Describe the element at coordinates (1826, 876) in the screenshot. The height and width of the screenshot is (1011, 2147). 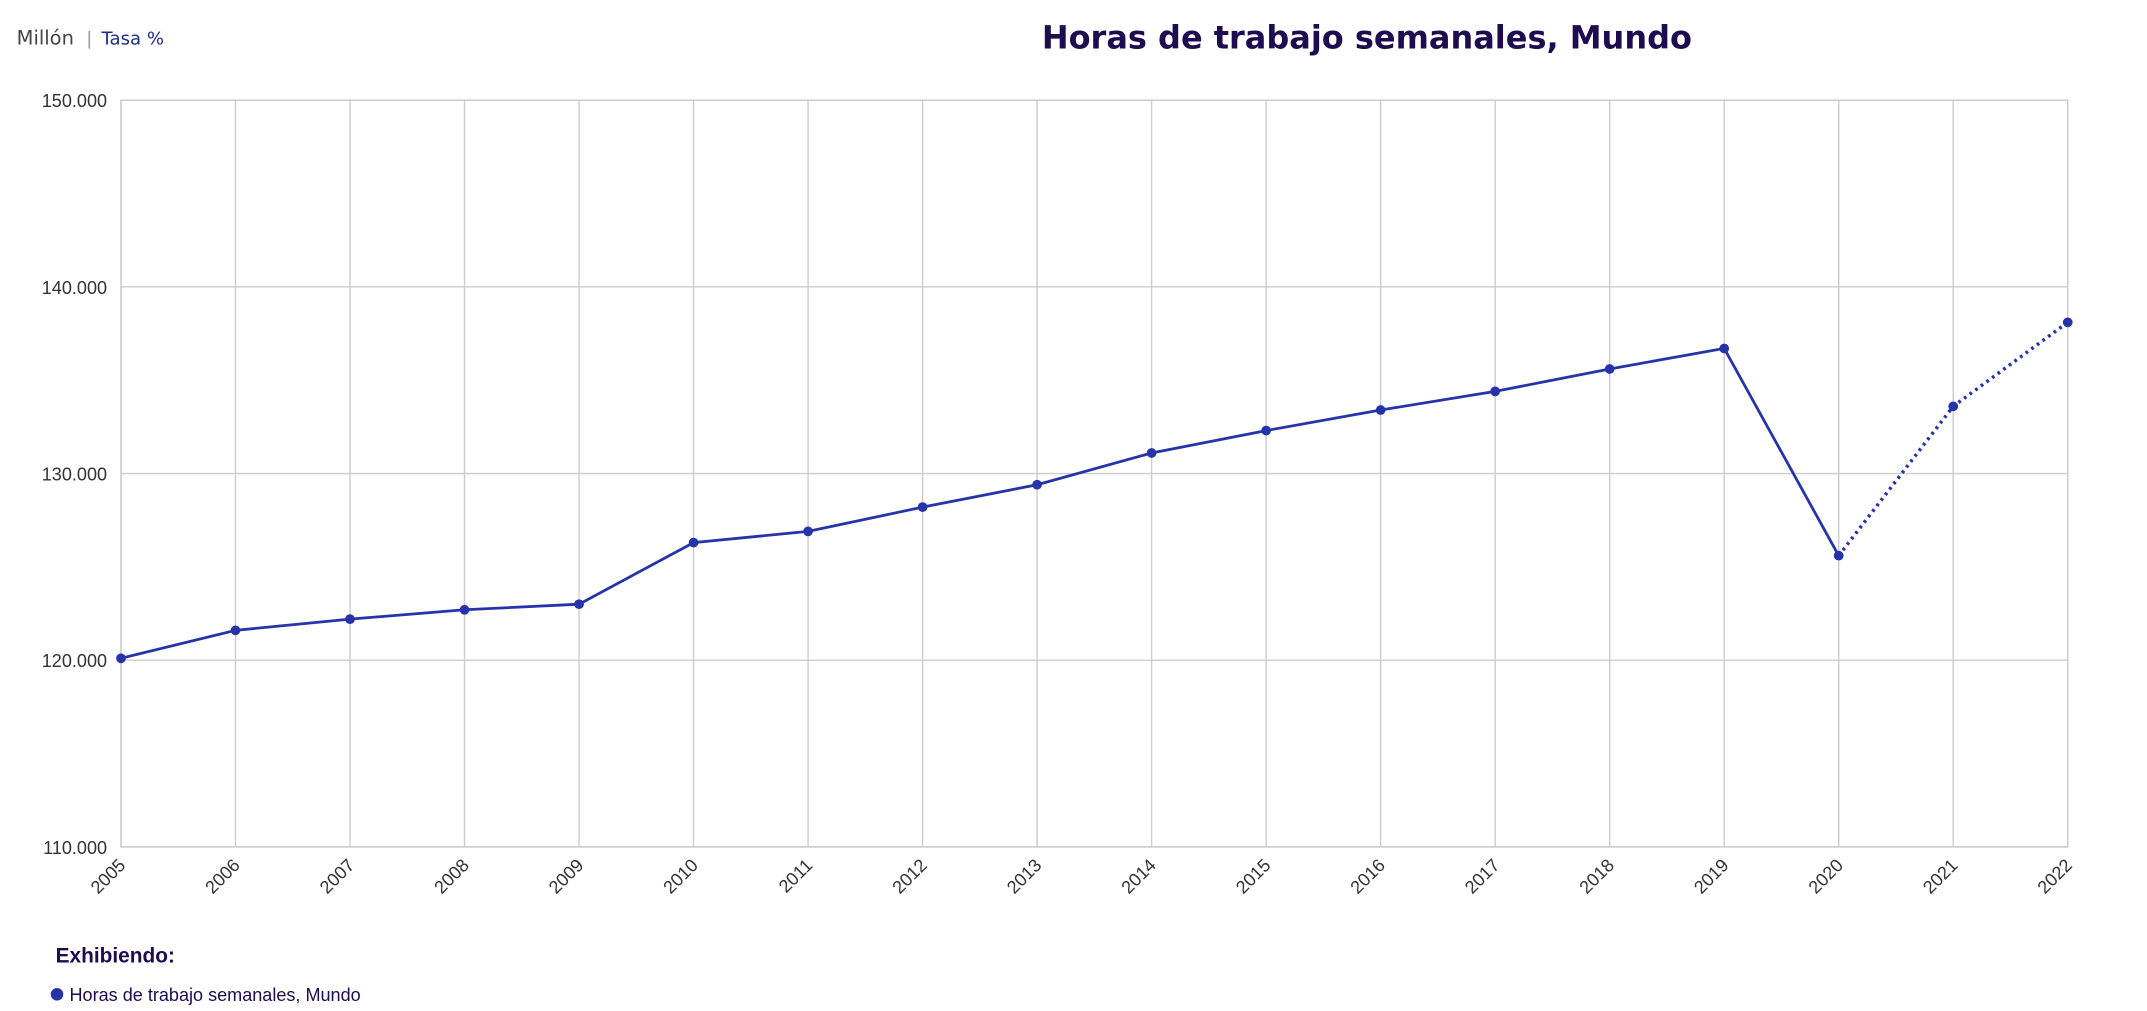
I see `x-tick-label: 2020` at that location.